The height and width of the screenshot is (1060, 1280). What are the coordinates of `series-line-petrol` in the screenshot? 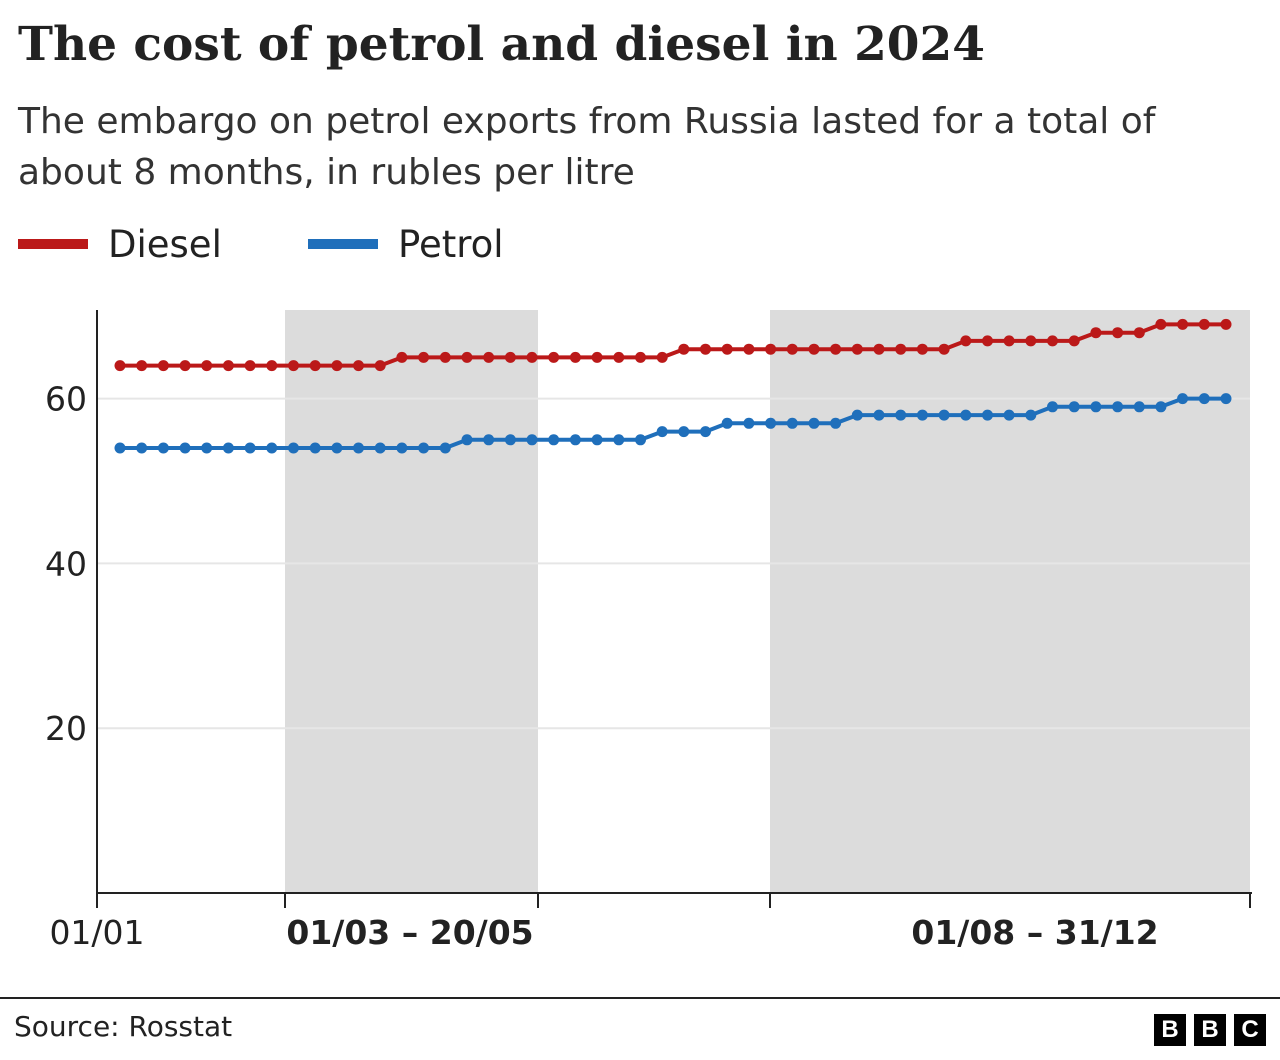 It's located at (673, 423).